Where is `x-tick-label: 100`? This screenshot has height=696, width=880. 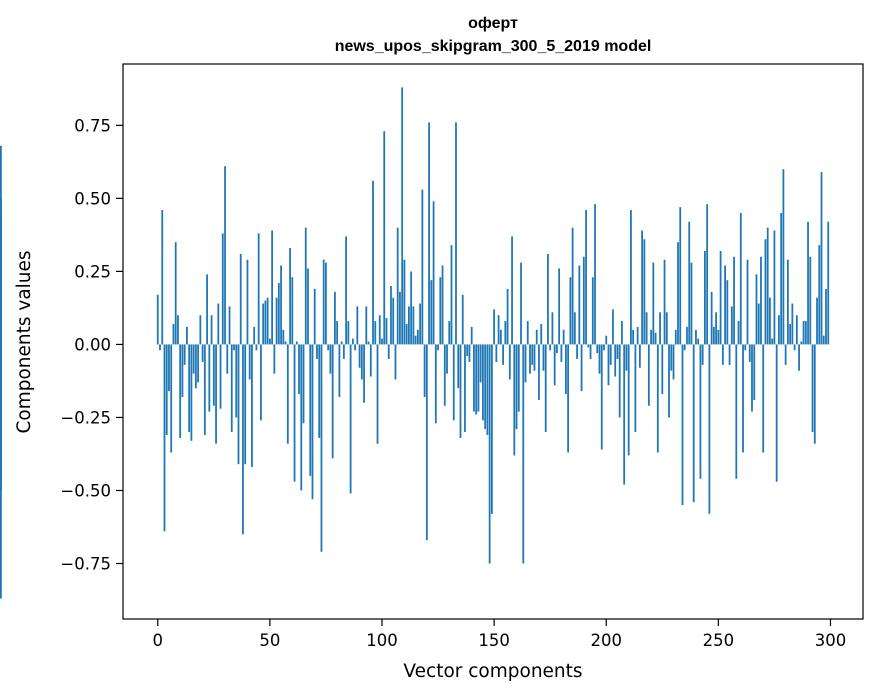 x-tick-label: 100 is located at coordinates (382, 640).